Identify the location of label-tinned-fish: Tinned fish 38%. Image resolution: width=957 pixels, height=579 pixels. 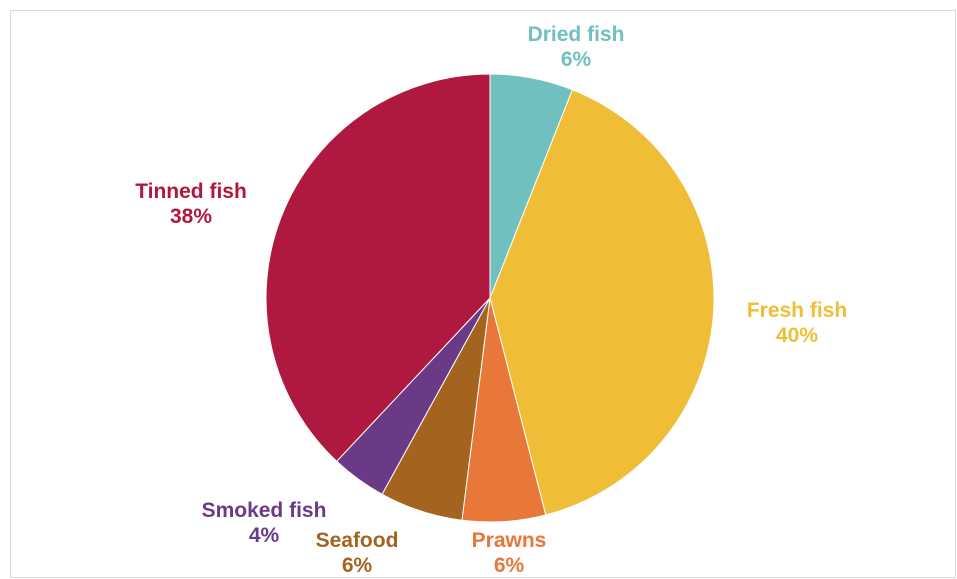
(191, 204).